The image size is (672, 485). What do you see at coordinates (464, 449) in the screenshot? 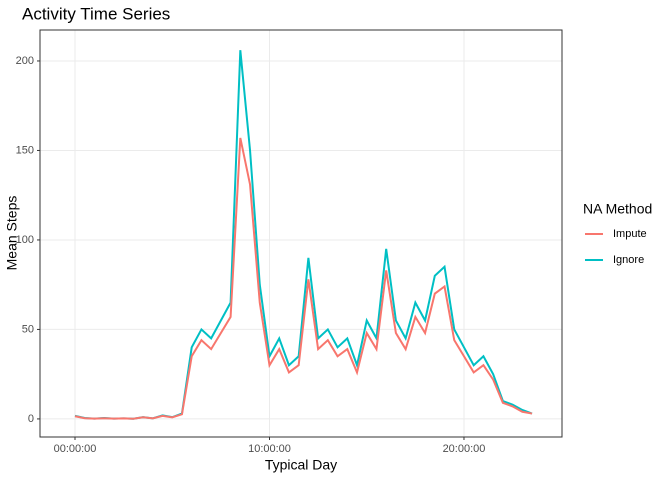
I see `x-tick-label: 20:00:00` at bounding box center [464, 449].